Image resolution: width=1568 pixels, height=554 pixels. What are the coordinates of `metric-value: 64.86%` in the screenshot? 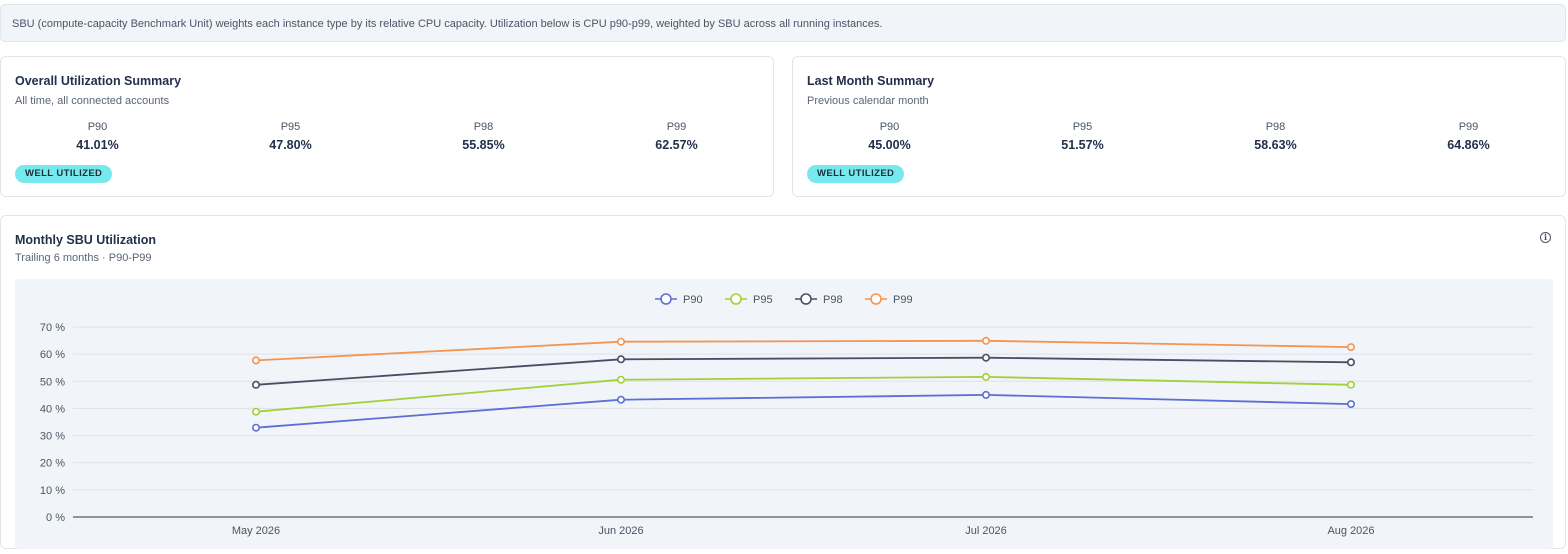 It's located at (1468, 145).